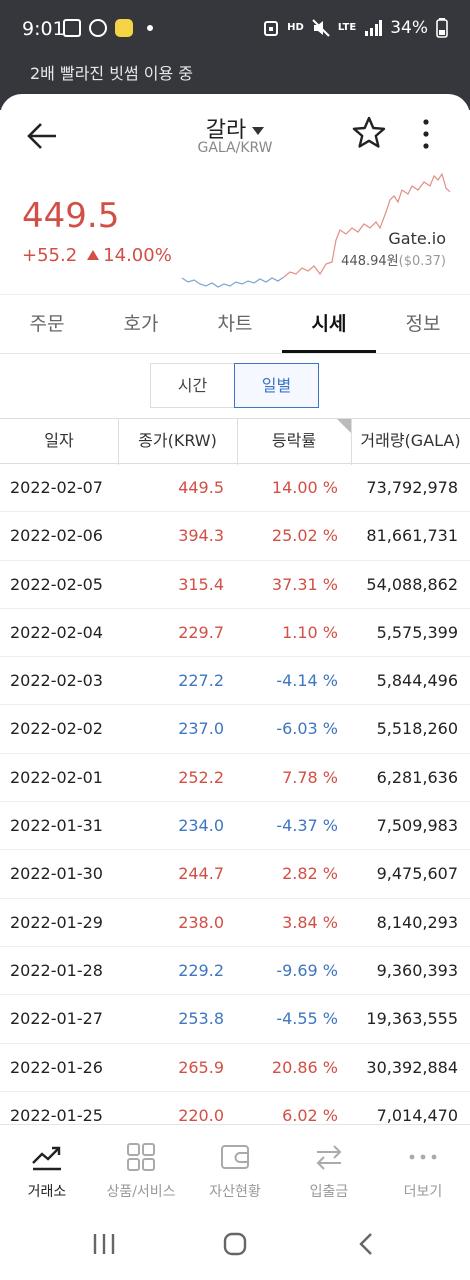  What do you see at coordinates (237, 442) in the screenshot?
I see `header-divider` at bounding box center [237, 442].